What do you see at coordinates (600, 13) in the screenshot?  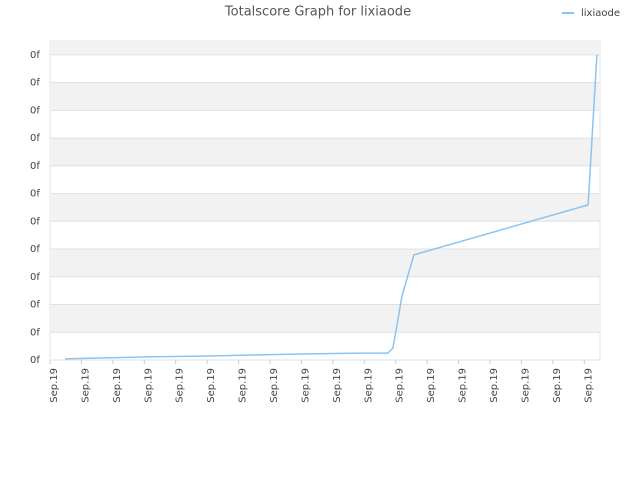 I see `legend-label: lixiaode` at bounding box center [600, 13].